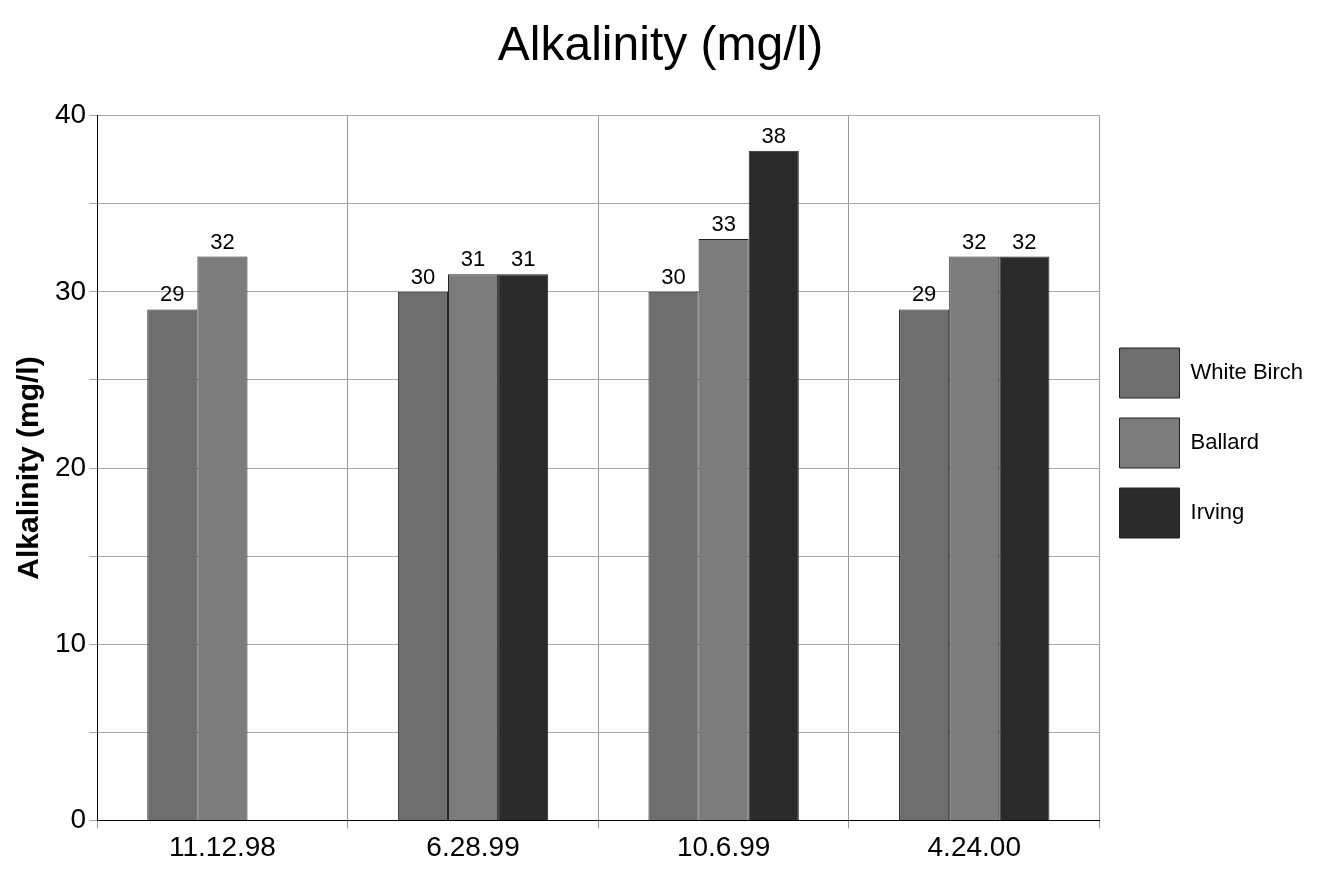 The image size is (1335, 884). I want to click on legend-label: White Birch, so click(1247, 372).